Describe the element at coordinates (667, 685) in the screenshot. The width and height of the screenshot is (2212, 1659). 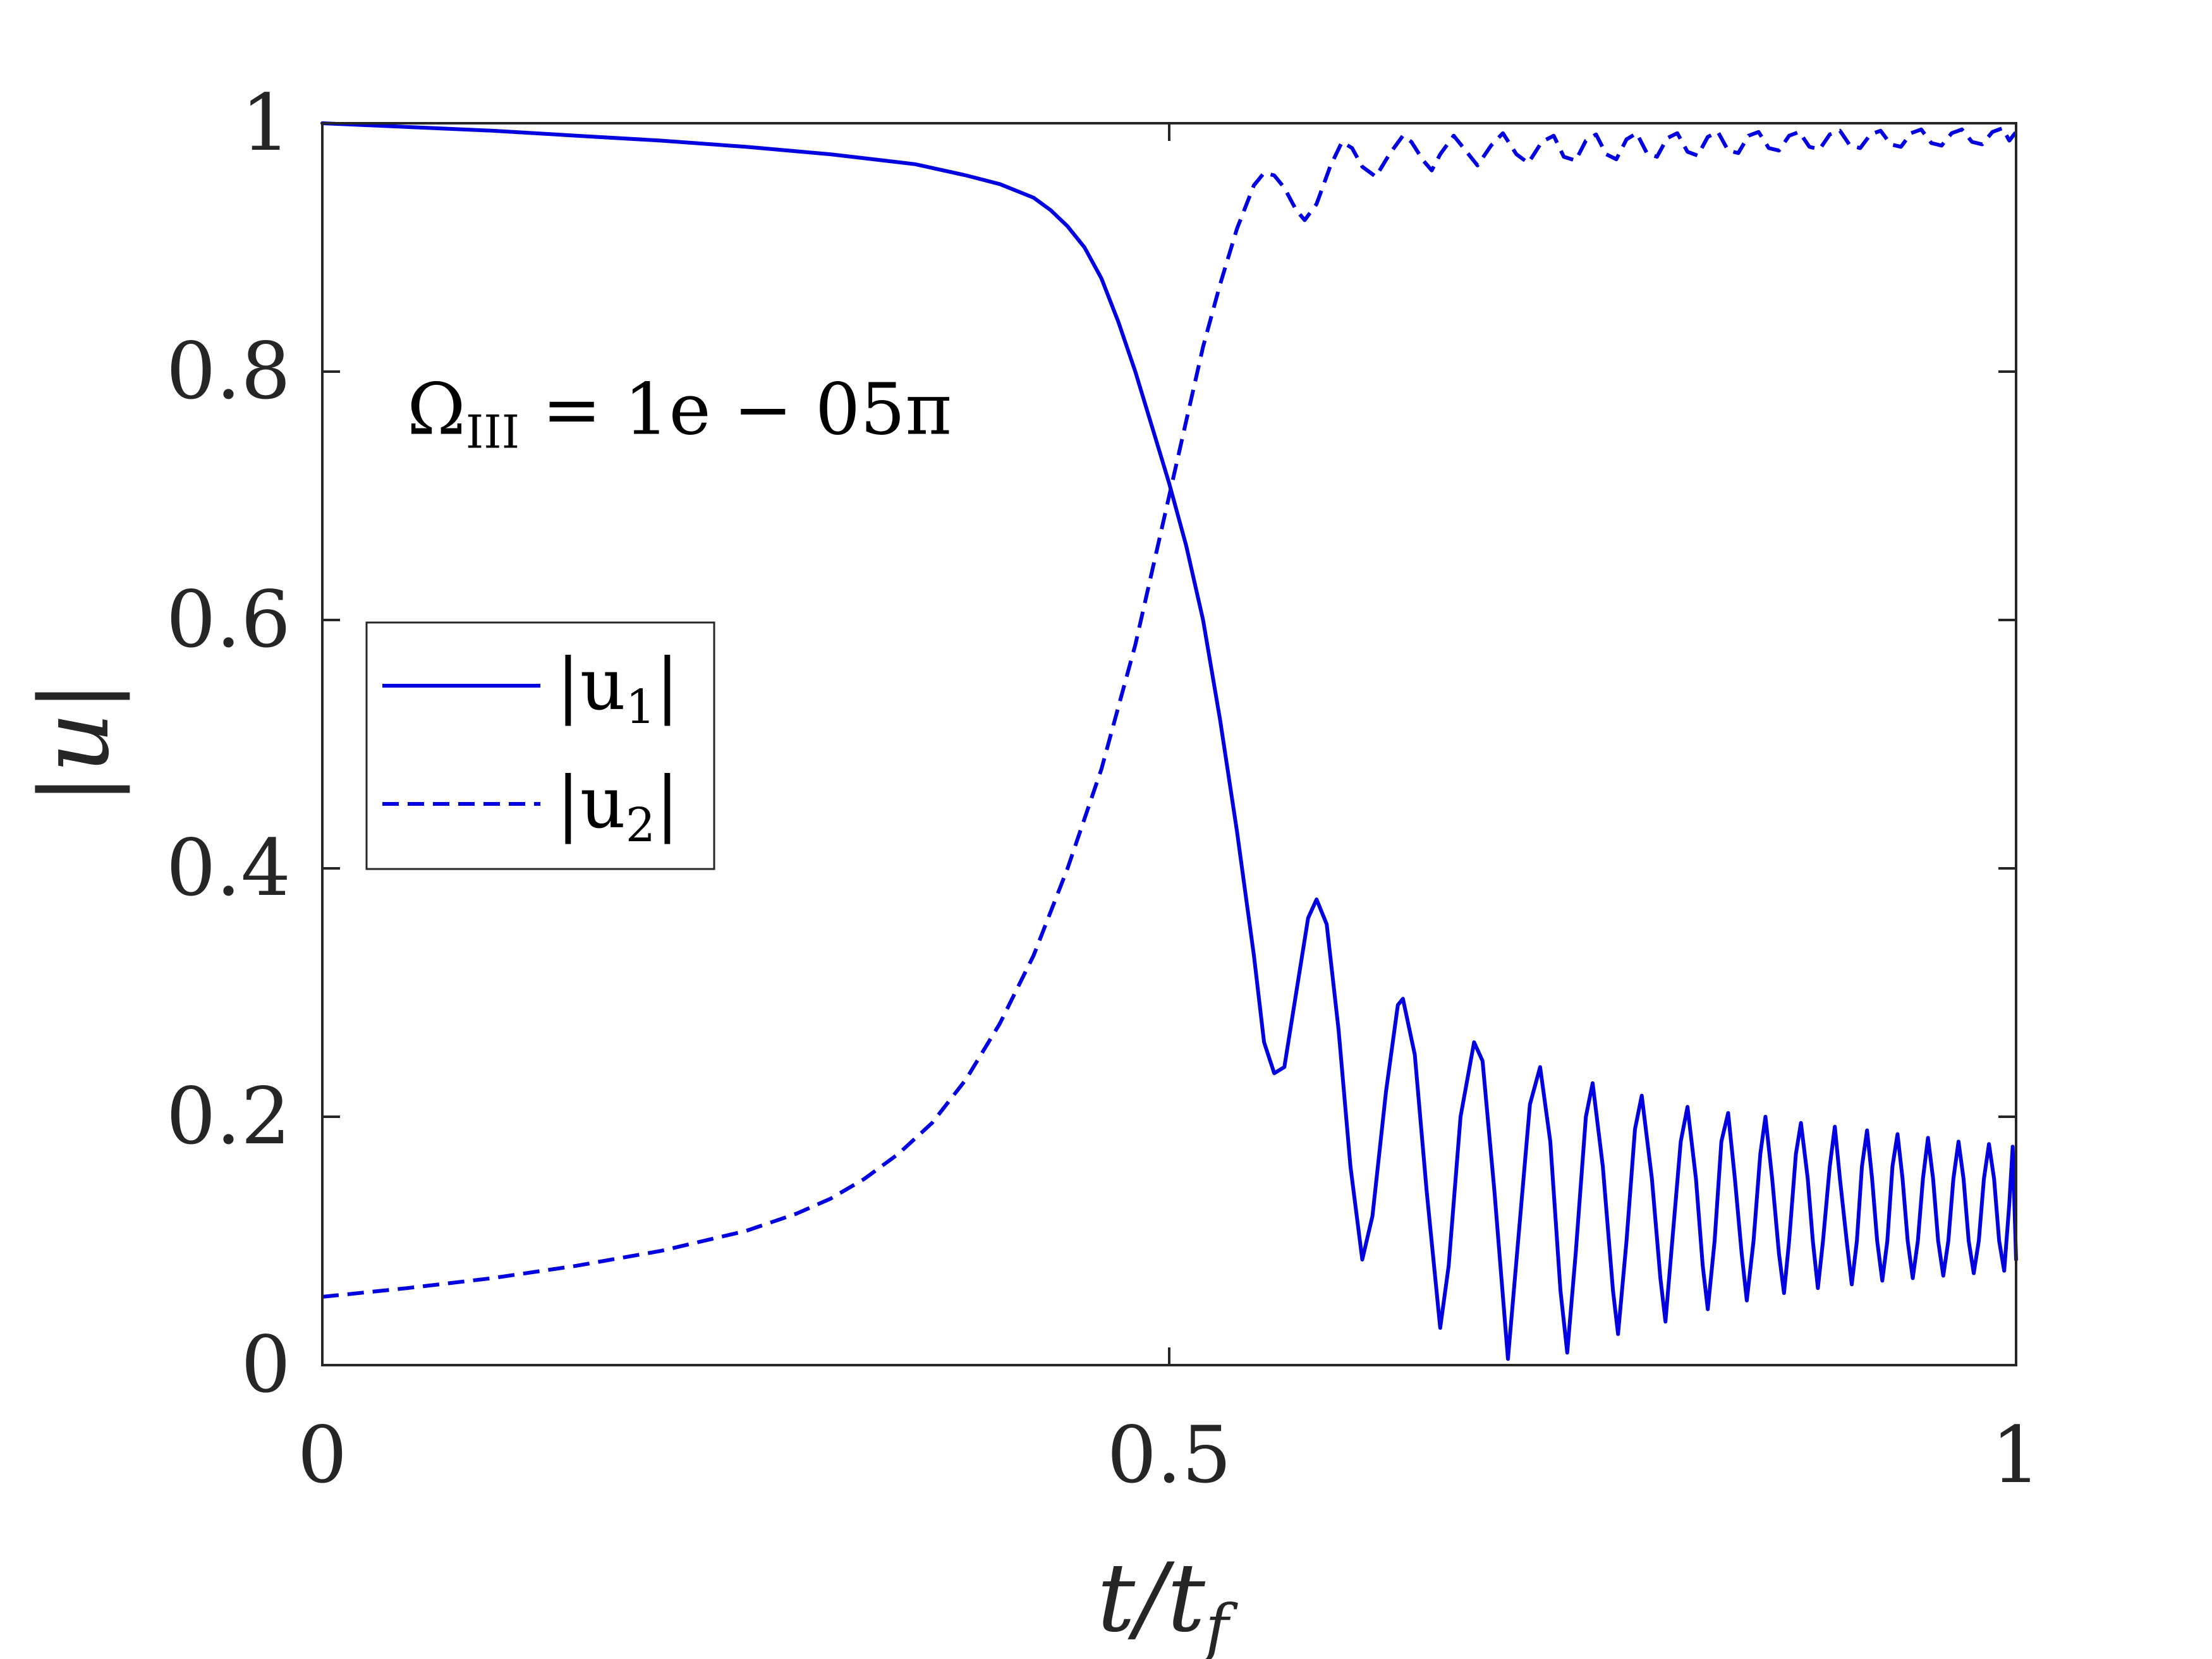
I see `legend-u1-close: |` at that location.